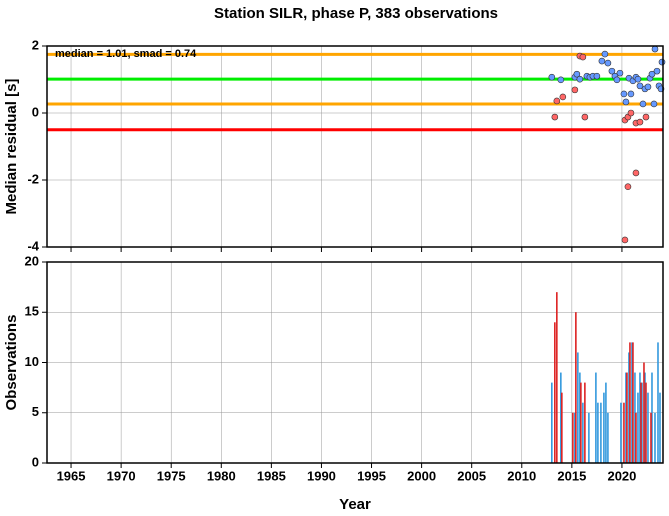 The width and height of the screenshot is (669, 516). Describe the element at coordinates (355, 503) in the screenshot. I see `x-axis-label: Year` at that location.